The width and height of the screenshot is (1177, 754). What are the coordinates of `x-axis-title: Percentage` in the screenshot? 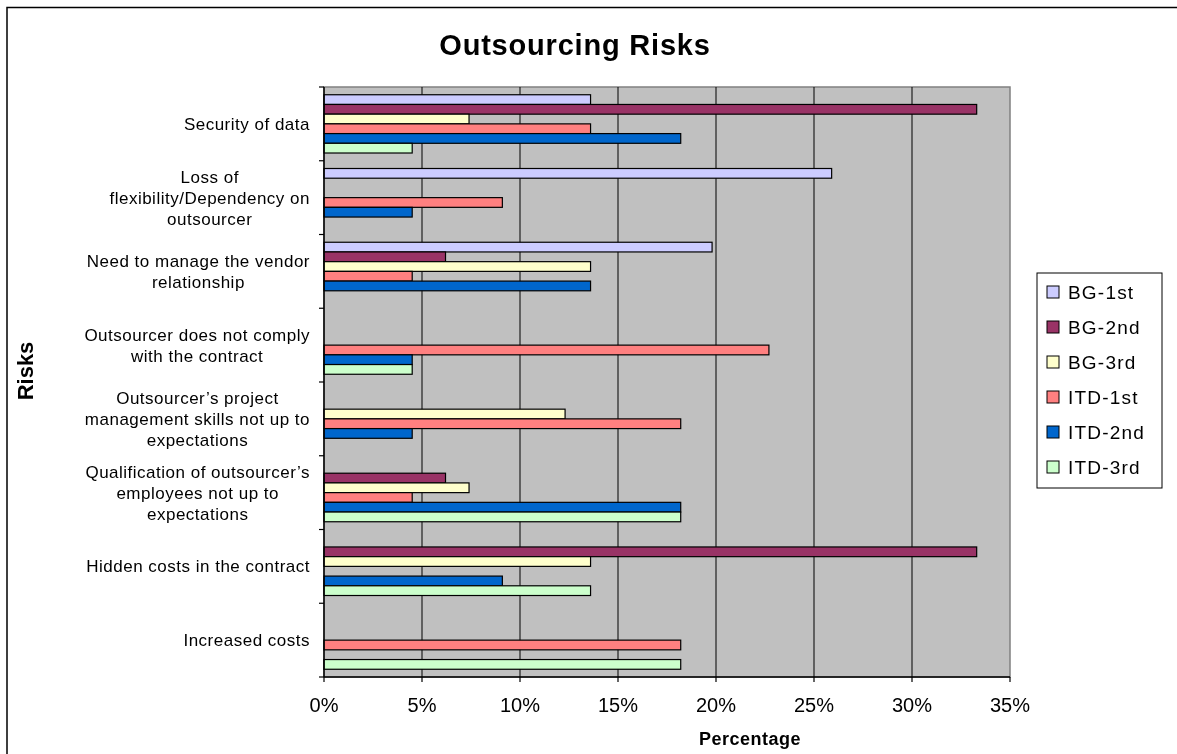 It's located at (750, 739).